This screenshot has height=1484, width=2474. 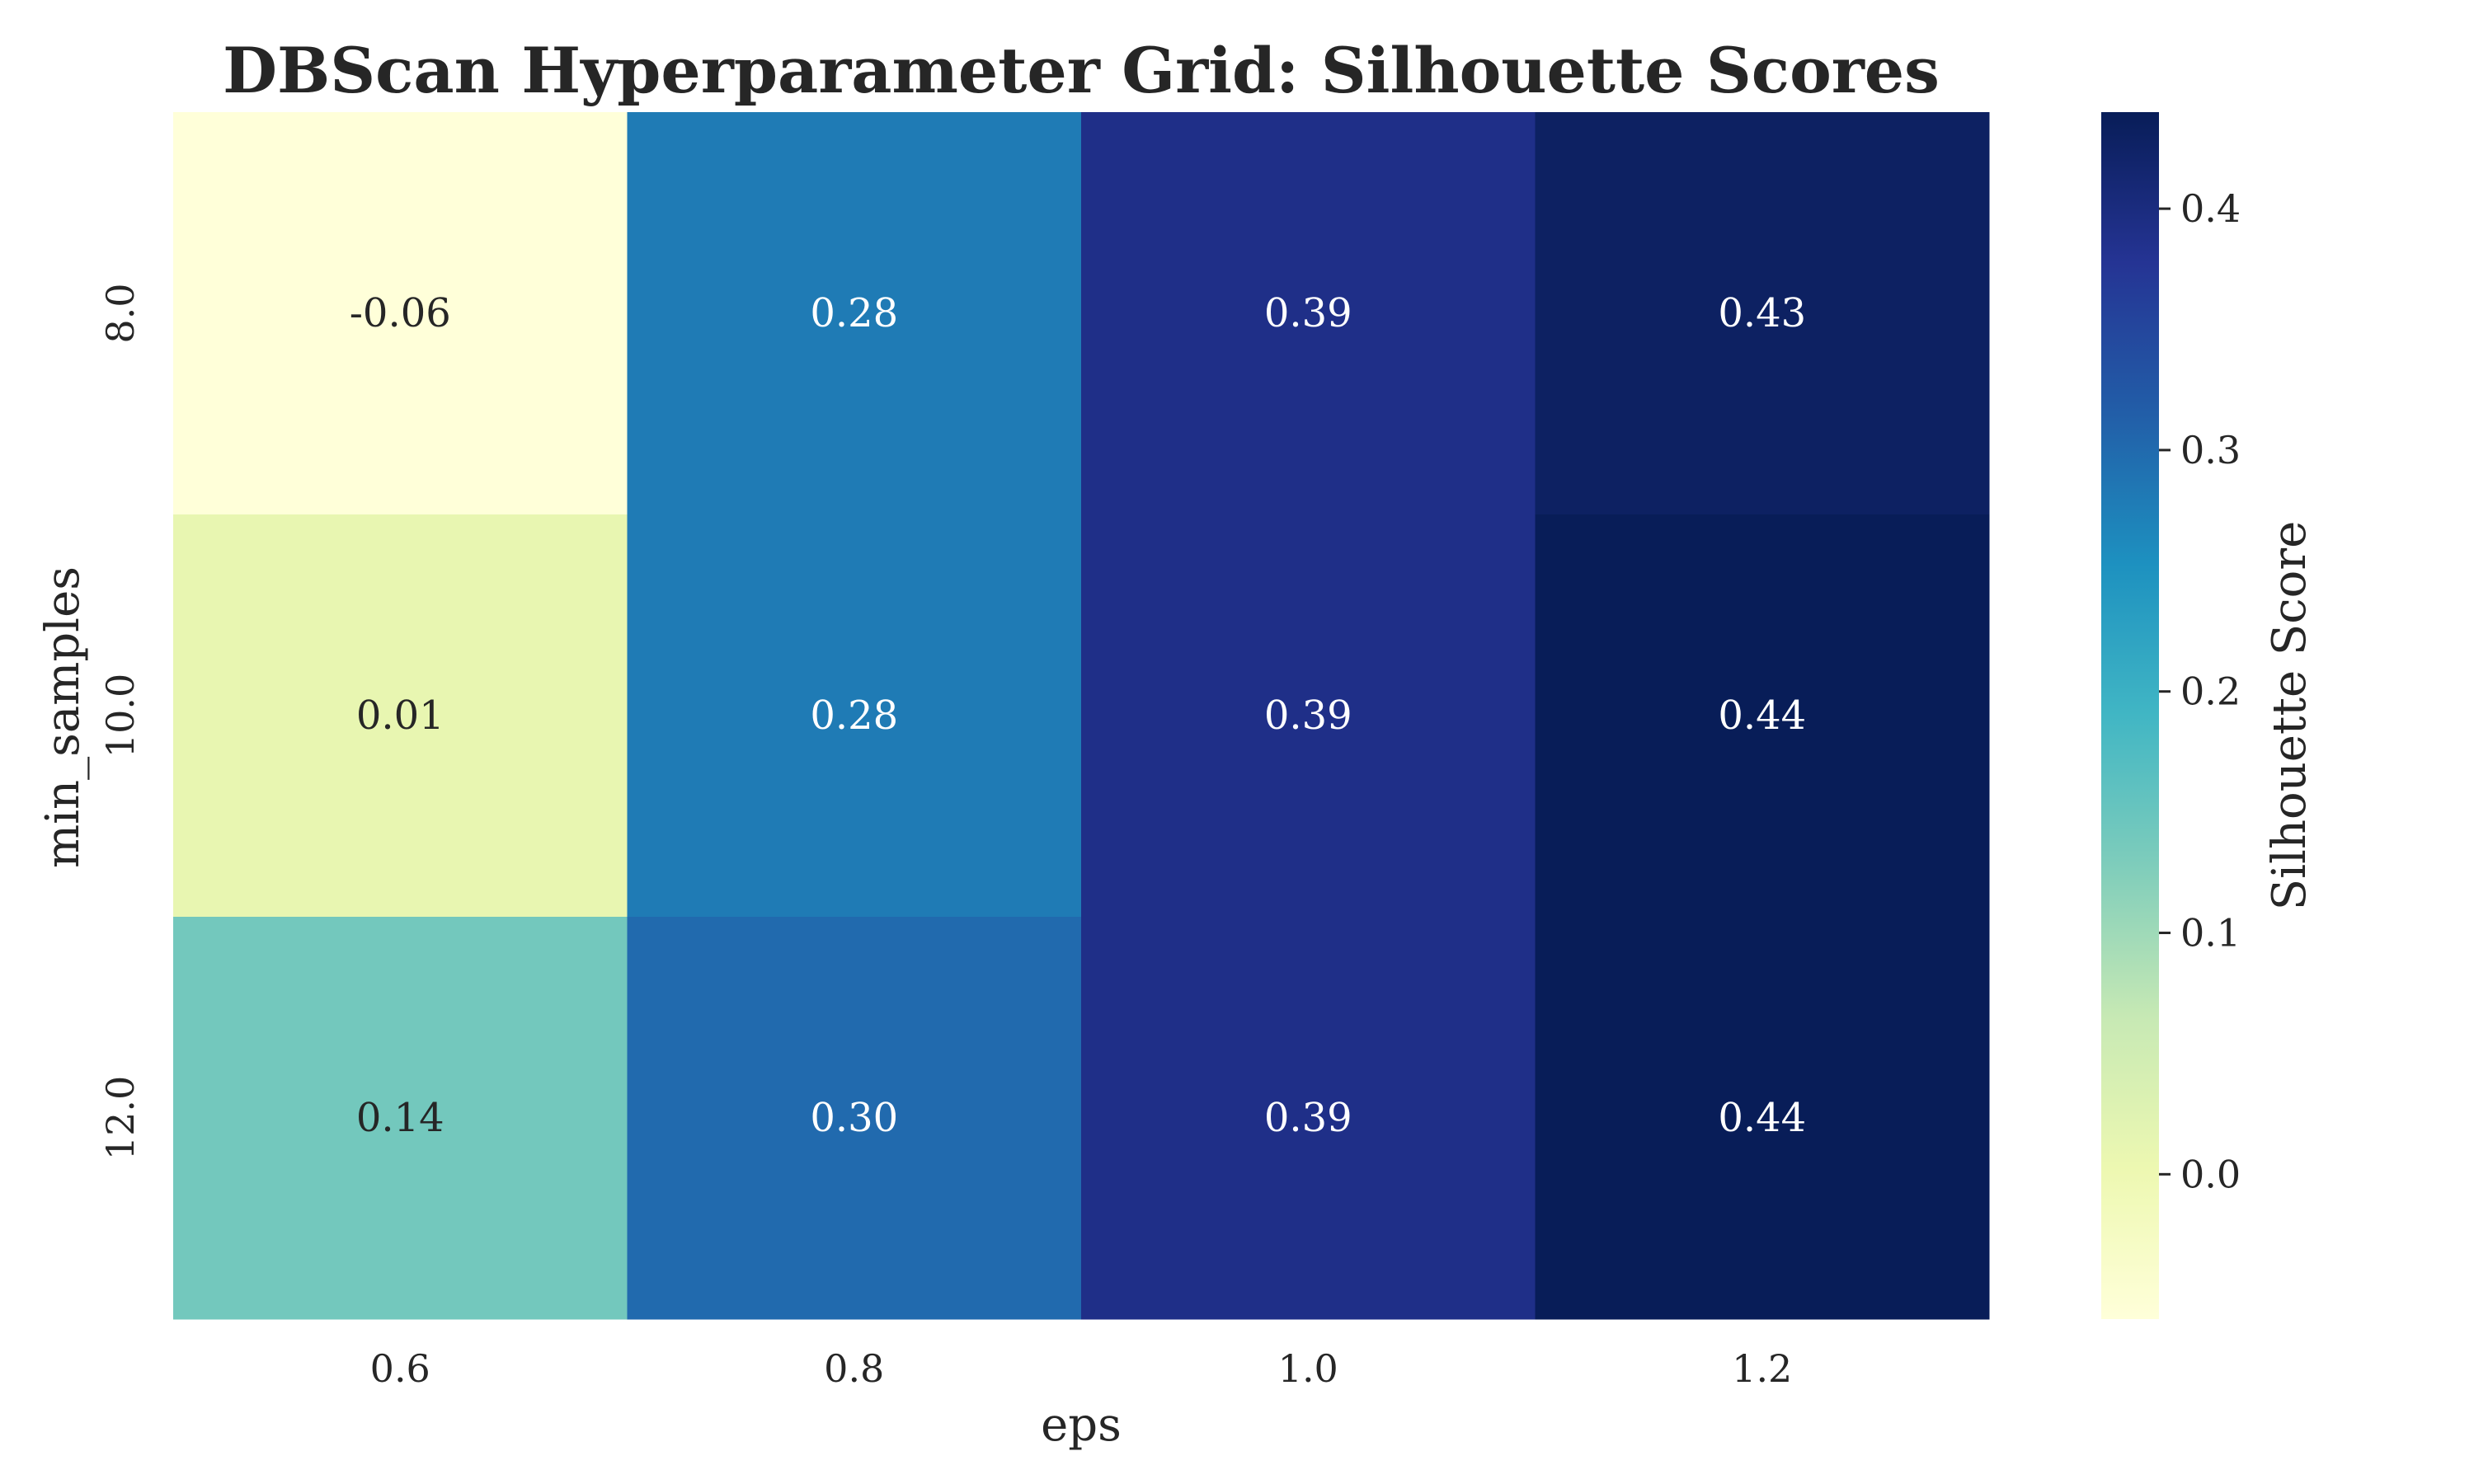 I want to click on colorbar-label: Silhouette Score, so click(x=2289, y=715).